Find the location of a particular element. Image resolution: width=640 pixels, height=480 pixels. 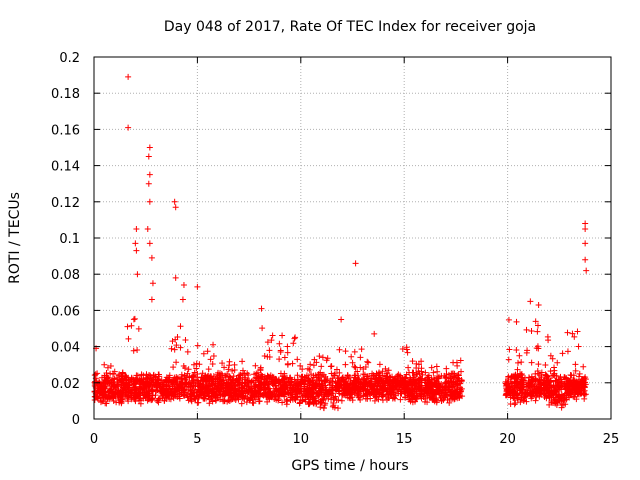

x-tick-label: 5 is located at coordinates (197, 439).